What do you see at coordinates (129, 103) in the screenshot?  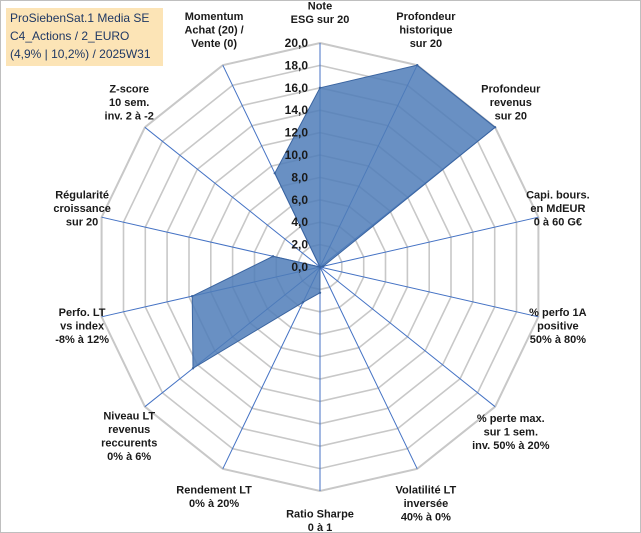 I see `axis-label-line: 10 sem.` at bounding box center [129, 103].